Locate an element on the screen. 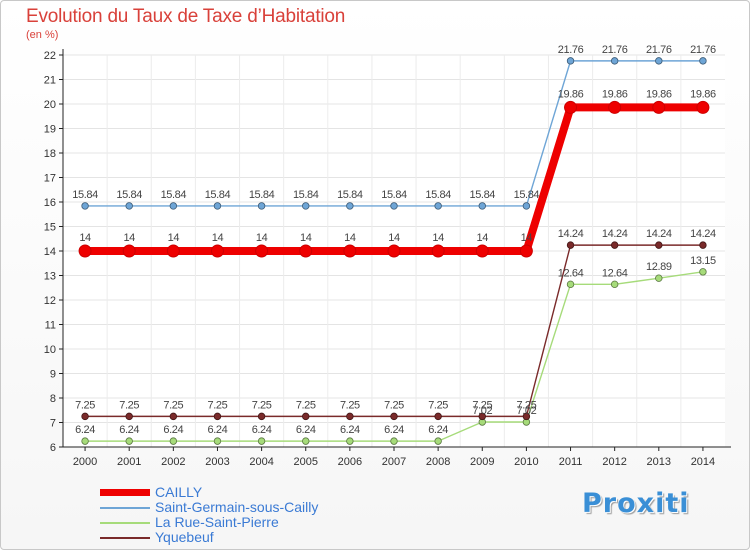  series-la-rue-saint-pierre-label-2013: 12.89 is located at coordinates (659, 267).